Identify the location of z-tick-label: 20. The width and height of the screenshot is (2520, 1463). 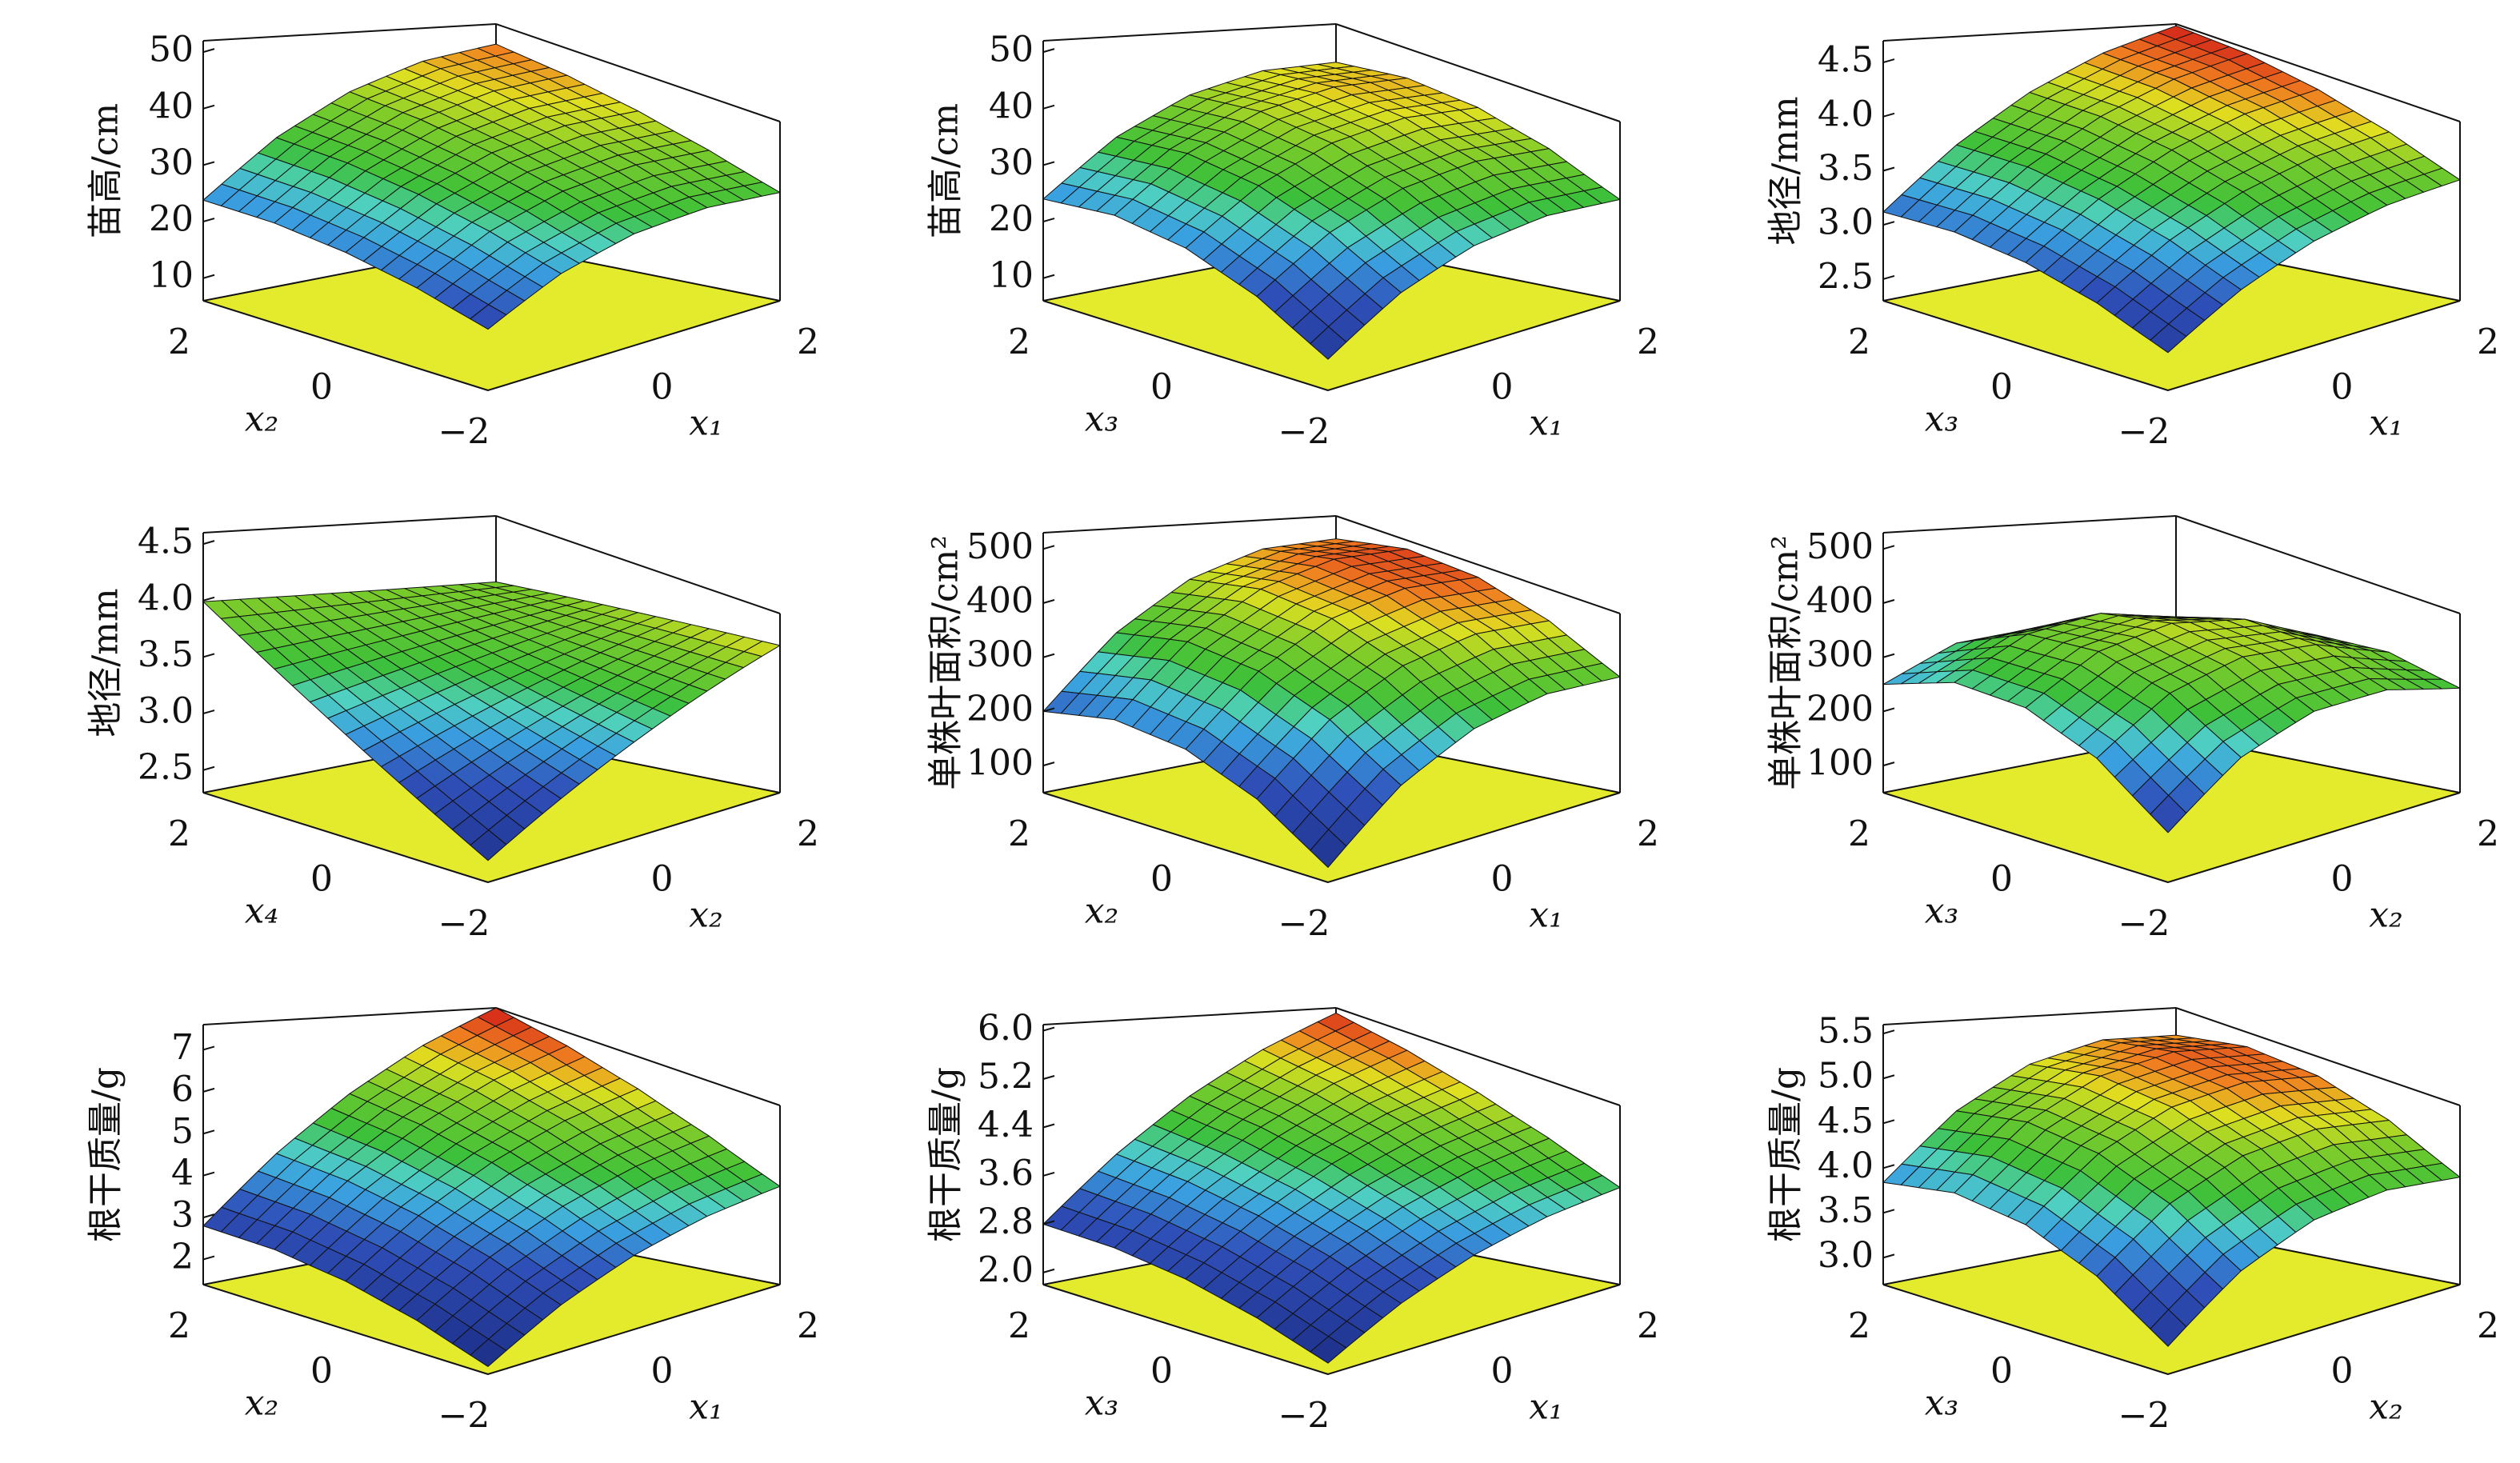
(1011, 219).